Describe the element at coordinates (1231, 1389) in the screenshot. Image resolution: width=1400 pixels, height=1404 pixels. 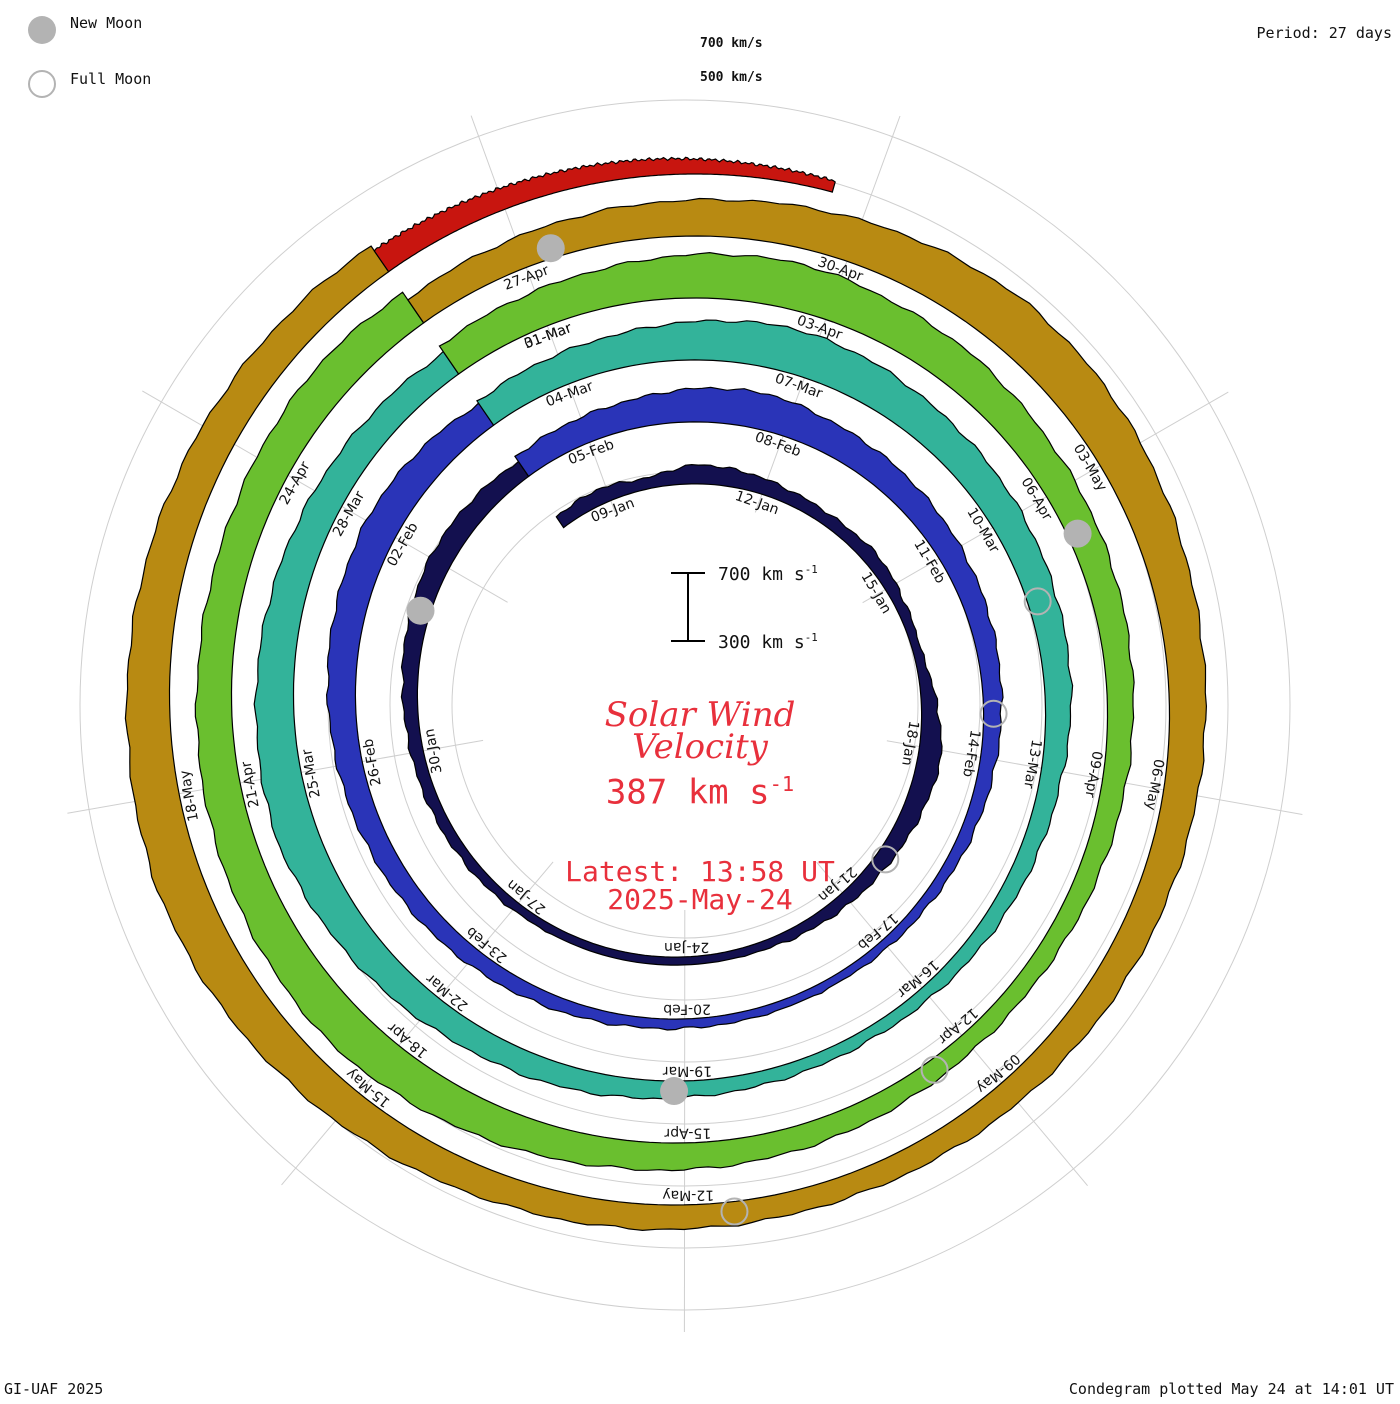
I see `footer-plotted: Condegram plotted May 24 at 14:01 UT` at that location.